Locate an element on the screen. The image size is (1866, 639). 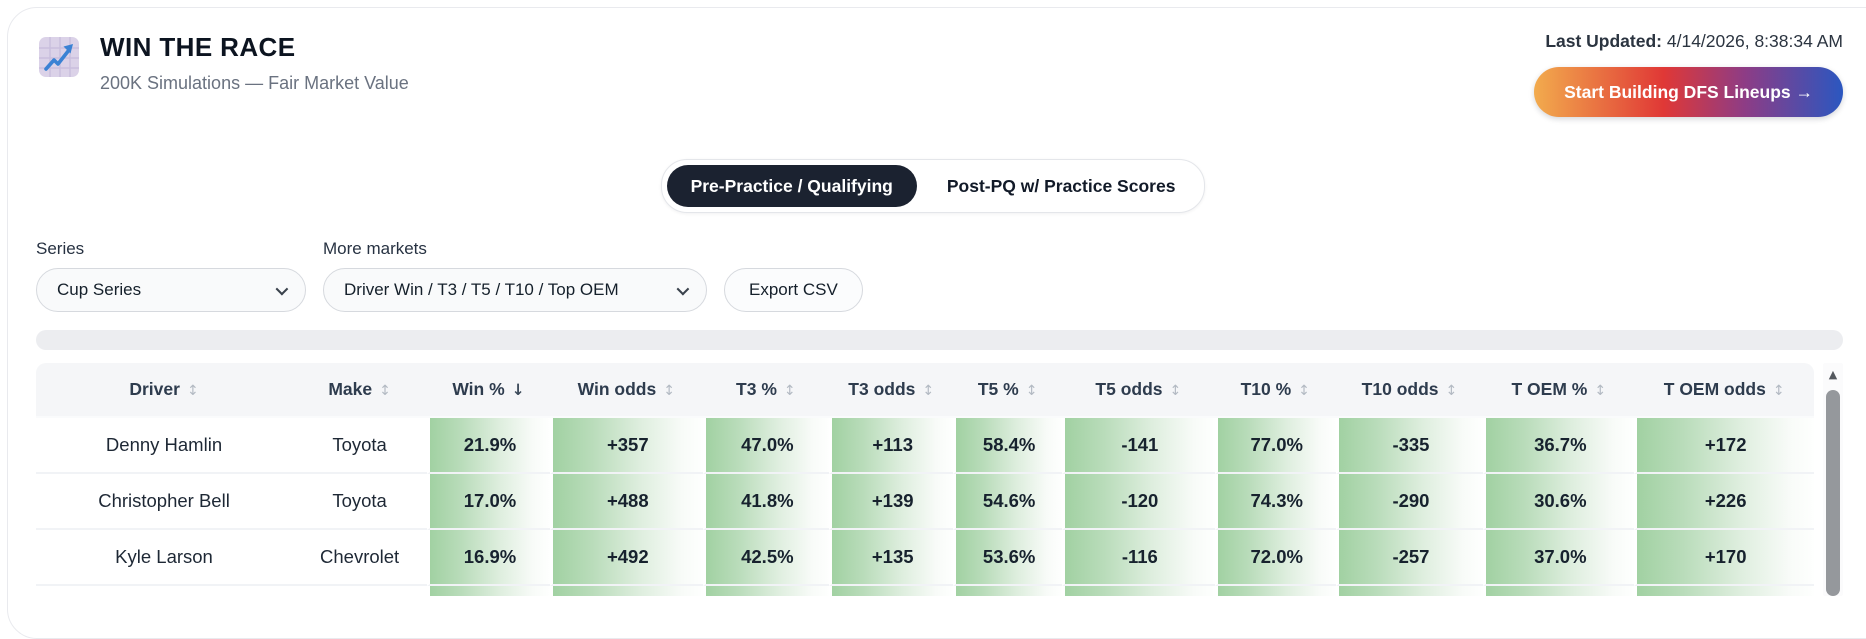
value-cell: +139 is located at coordinates (891, 502).